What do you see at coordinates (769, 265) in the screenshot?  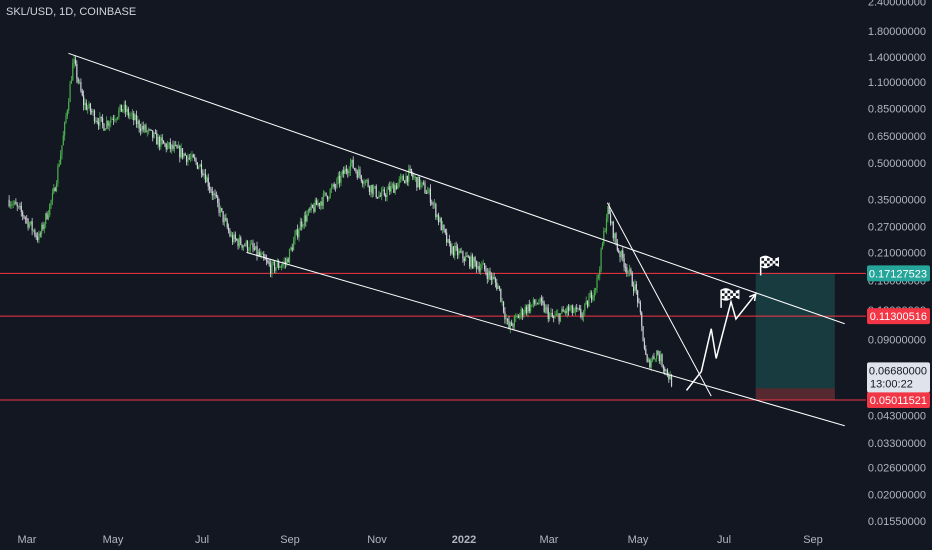 I see `flag-icon` at bounding box center [769, 265].